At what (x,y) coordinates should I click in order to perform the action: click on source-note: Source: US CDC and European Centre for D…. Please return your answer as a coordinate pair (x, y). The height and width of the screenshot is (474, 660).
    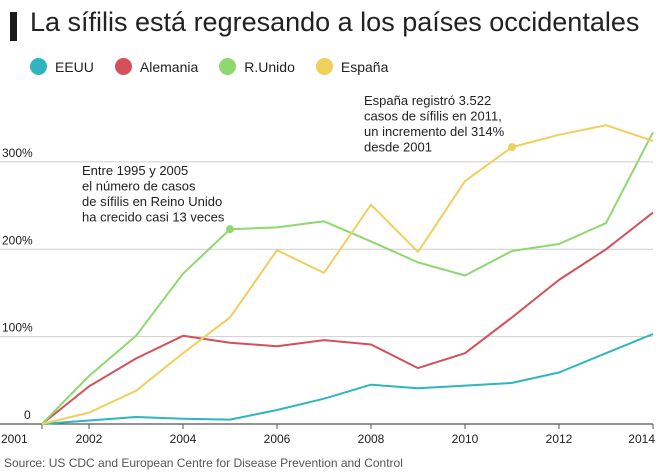
    Looking at the image, I should click on (203, 463).